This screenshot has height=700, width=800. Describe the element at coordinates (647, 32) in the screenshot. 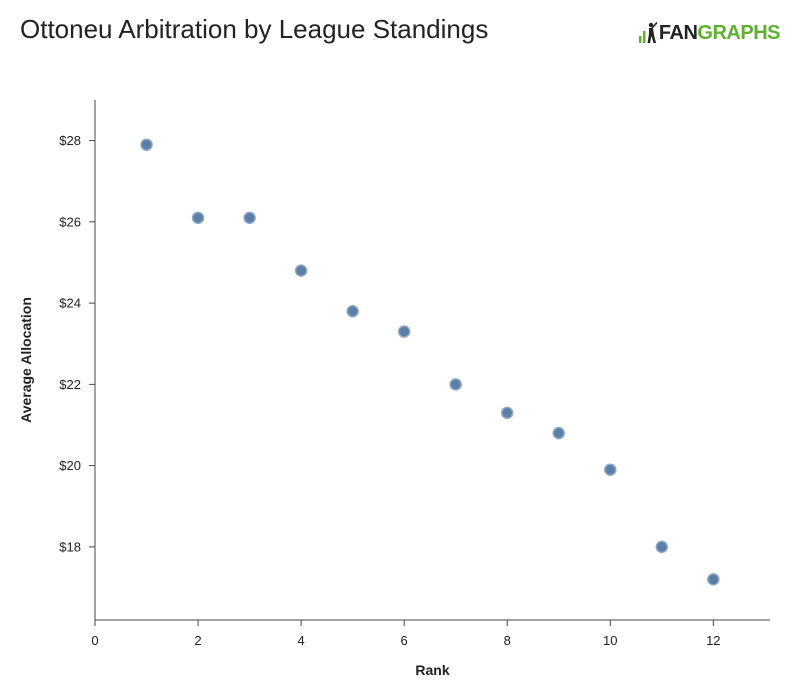

I see `batter-icon` at that location.